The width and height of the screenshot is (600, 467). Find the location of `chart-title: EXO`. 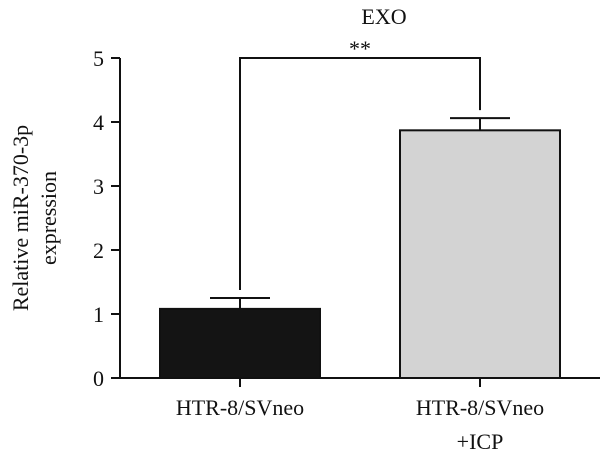

chart-title: EXO is located at coordinates (383, 16).